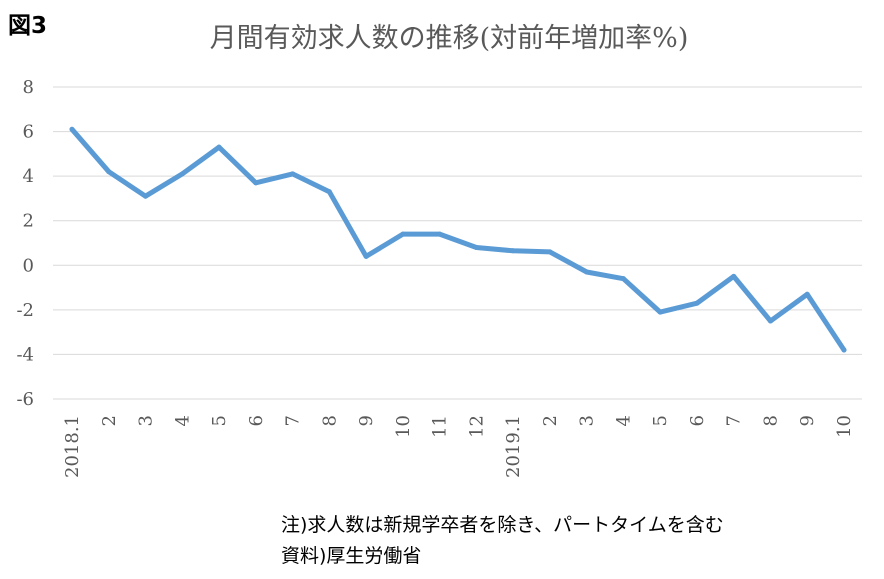  Describe the element at coordinates (513, 446) in the screenshot. I see `x-tick-label: 2019.1` at that location.